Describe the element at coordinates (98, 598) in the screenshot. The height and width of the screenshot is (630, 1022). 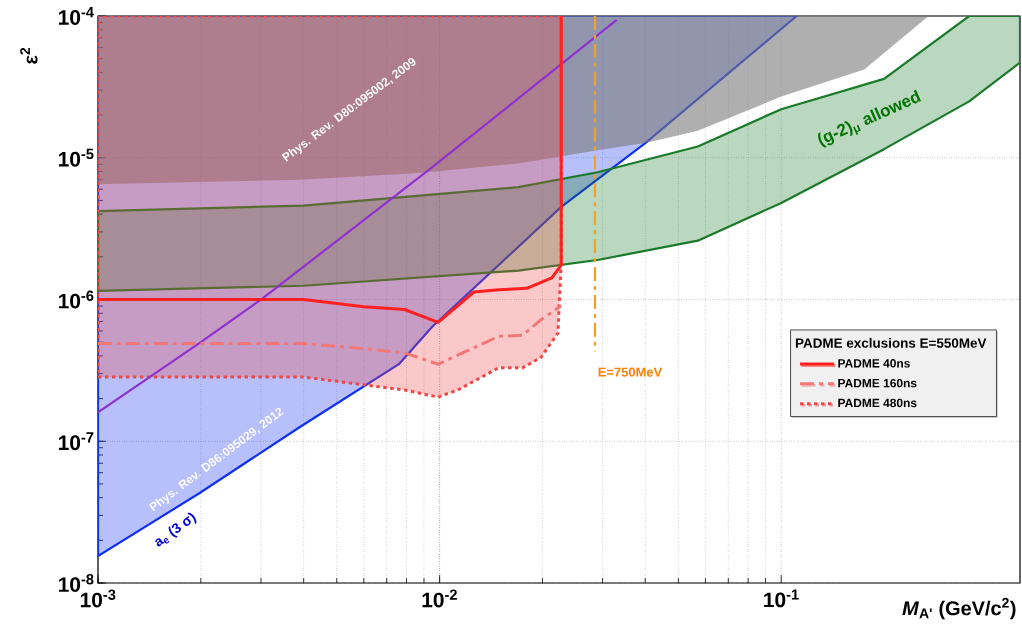
I see `x-tick-label: 10$^{-3}$` at that location.